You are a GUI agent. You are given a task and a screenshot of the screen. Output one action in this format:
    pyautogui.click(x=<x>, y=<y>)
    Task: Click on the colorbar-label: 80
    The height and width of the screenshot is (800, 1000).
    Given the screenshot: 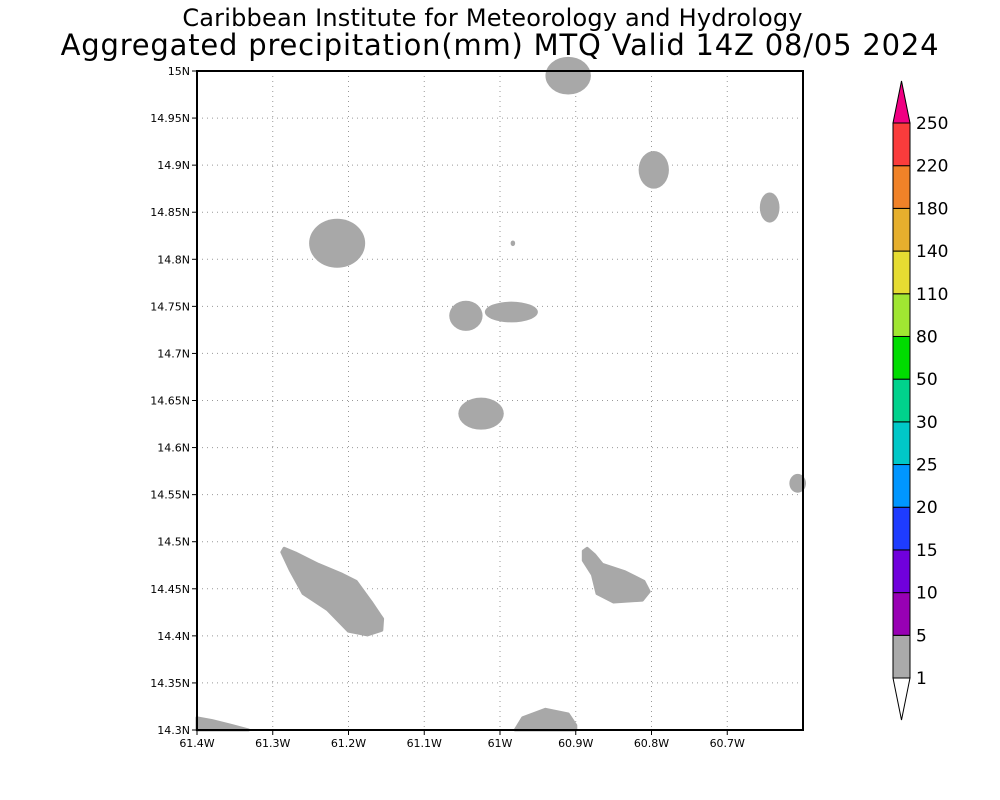 What is the action you would take?
    pyautogui.click(x=927, y=337)
    